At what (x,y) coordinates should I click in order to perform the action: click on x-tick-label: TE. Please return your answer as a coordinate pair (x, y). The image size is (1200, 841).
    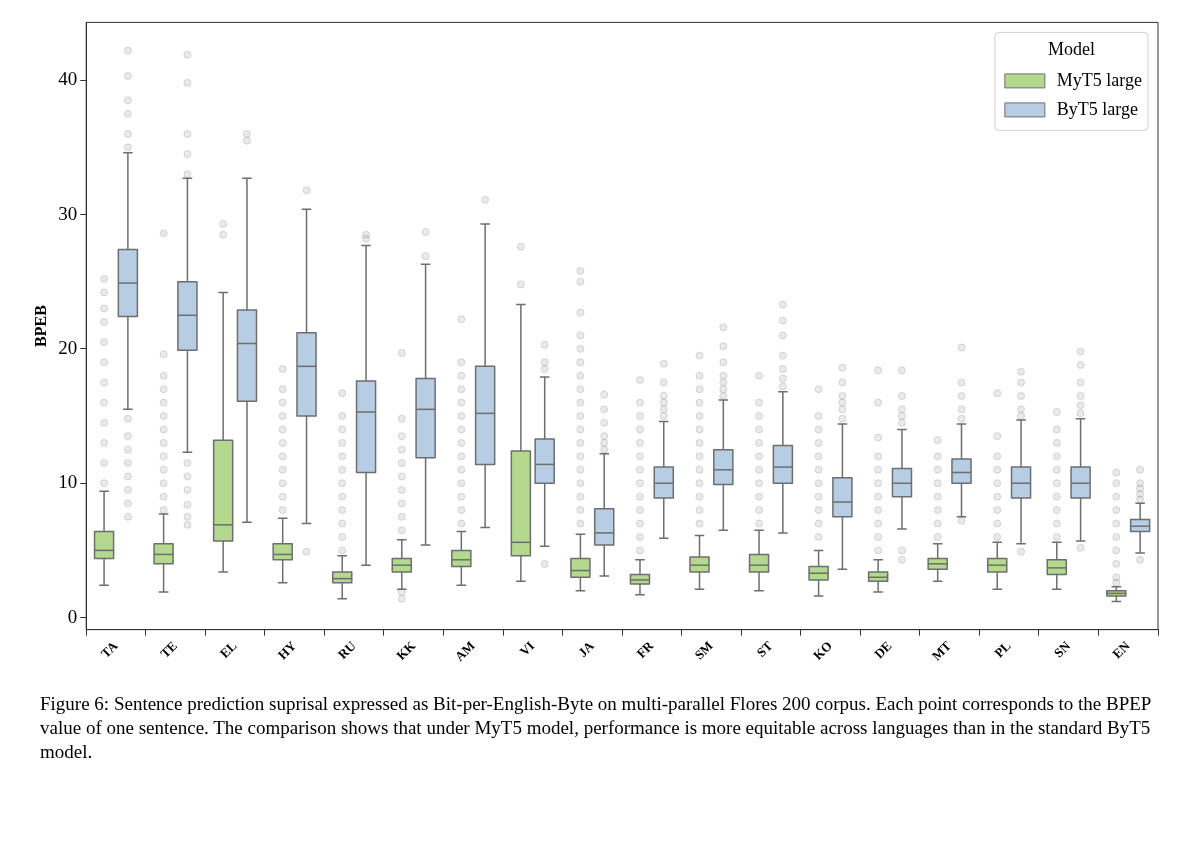
    Looking at the image, I should click on (169, 649).